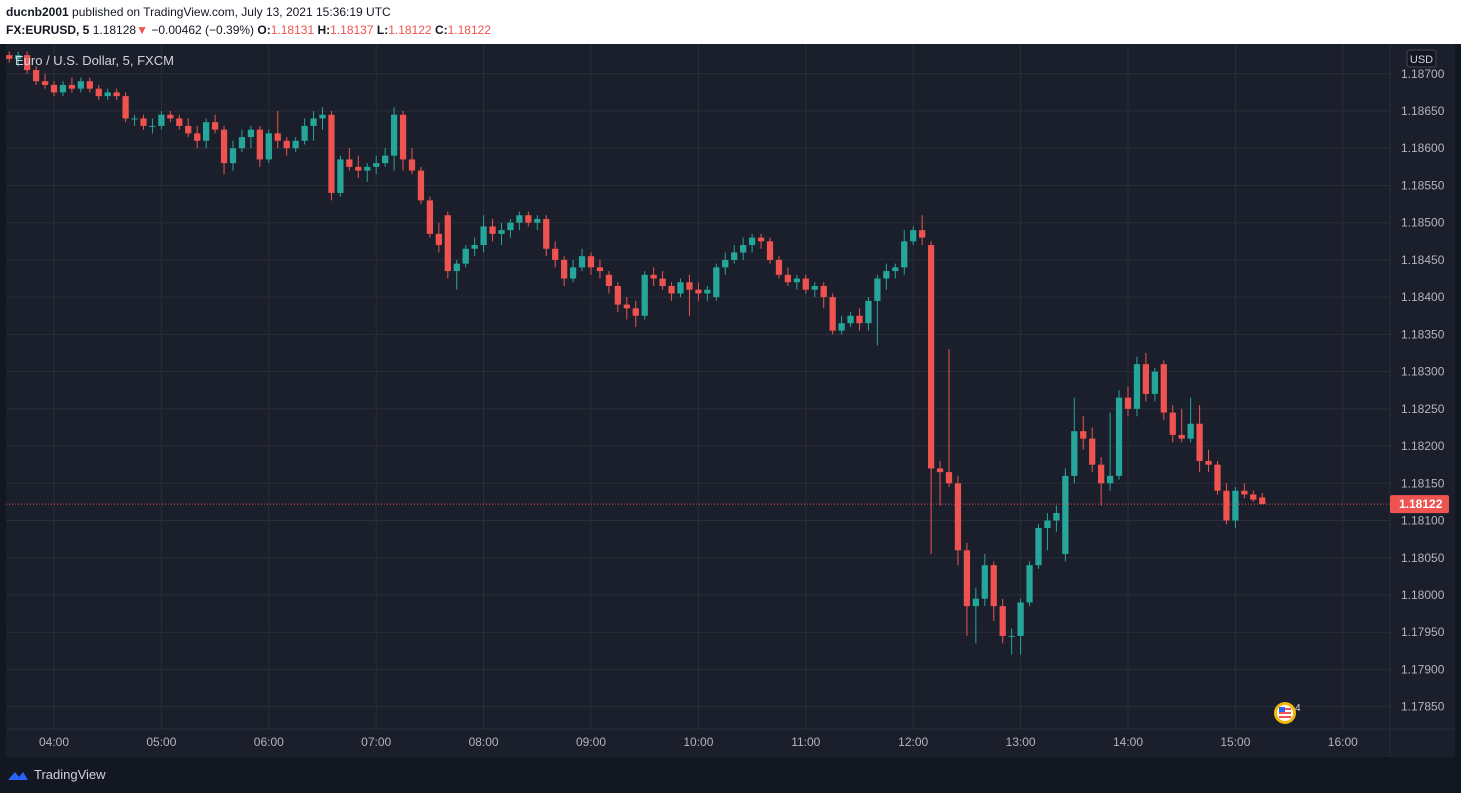 This screenshot has width=1461, height=793. What do you see at coordinates (382, 30) in the screenshot?
I see `low-label: L:` at bounding box center [382, 30].